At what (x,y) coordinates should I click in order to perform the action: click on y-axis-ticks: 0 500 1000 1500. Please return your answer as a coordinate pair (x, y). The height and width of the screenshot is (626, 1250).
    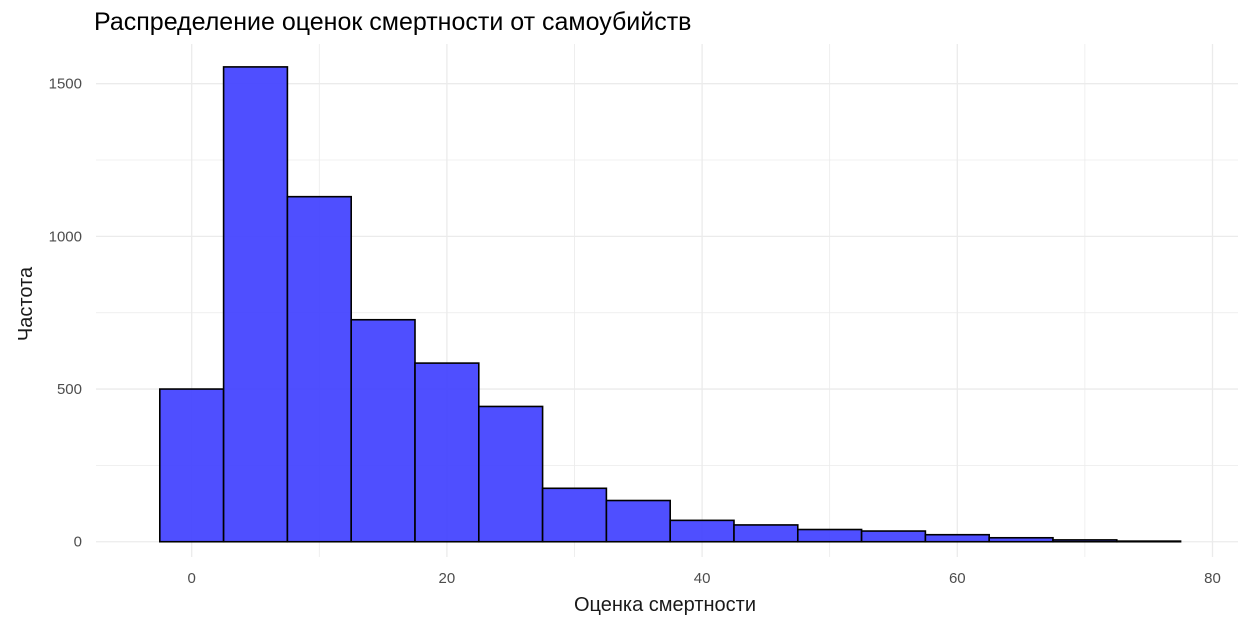
    Looking at the image, I should click on (65, 313).